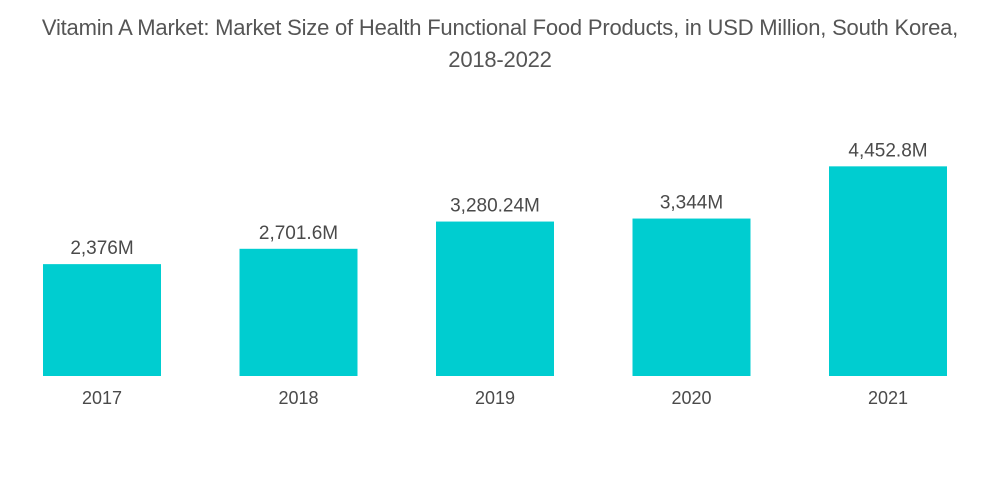  Describe the element at coordinates (101, 248) in the screenshot. I see `bar-value-label: 2,376M` at that location.